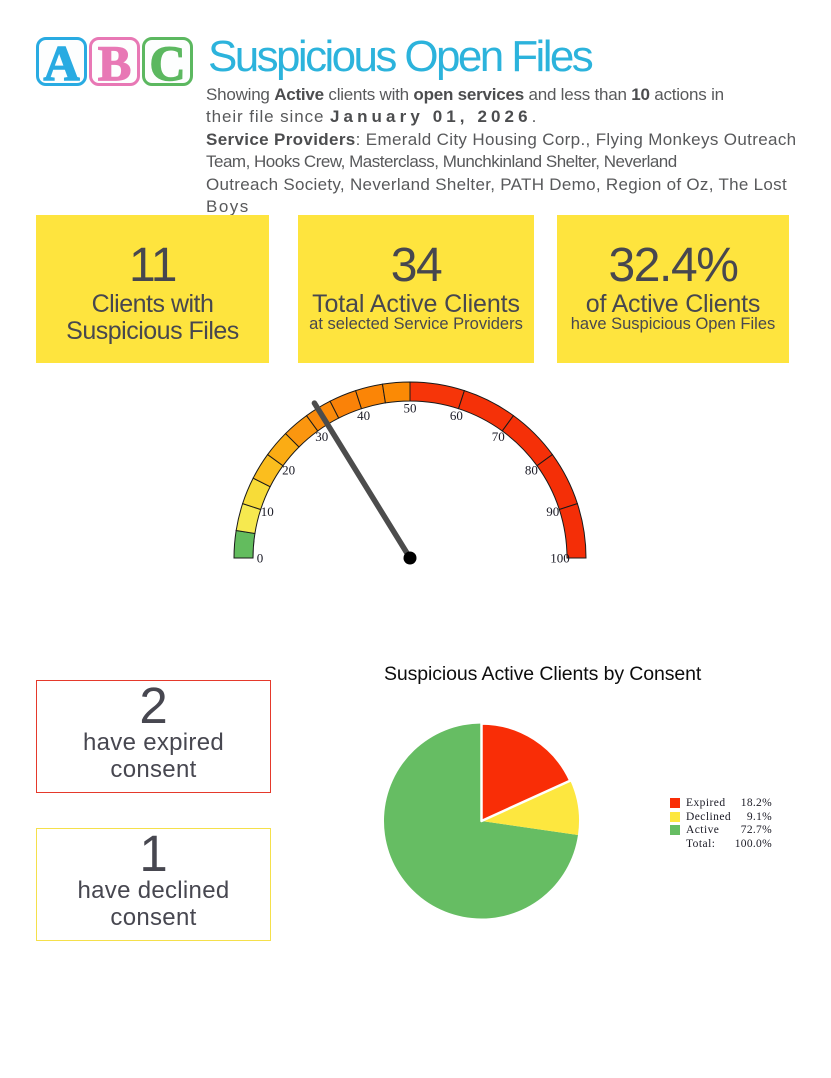  What do you see at coordinates (560, 558) in the screenshot?
I see `svg-text: 100` at bounding box center [560, 558].